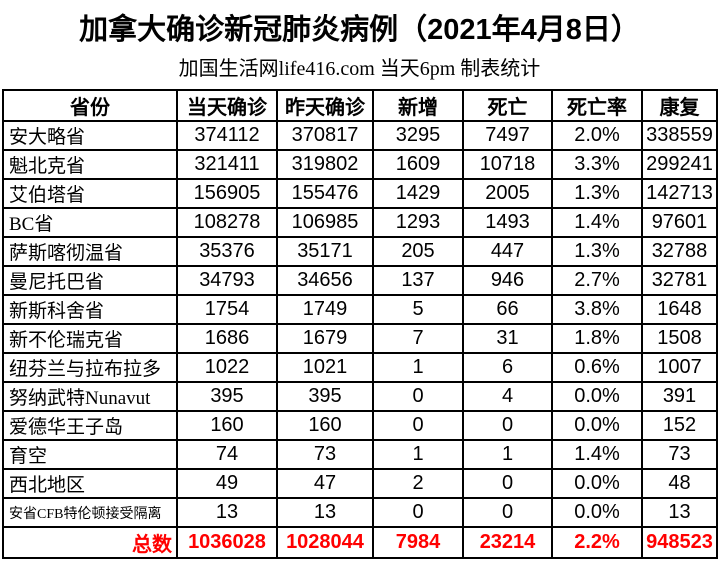 Image resolution: width=719 pixels, height=584 pixels. Describe the element at coordinates (90, 367) in the screenshot. I see `cell-province: 纽芬兰与拉布拉多` at that location.